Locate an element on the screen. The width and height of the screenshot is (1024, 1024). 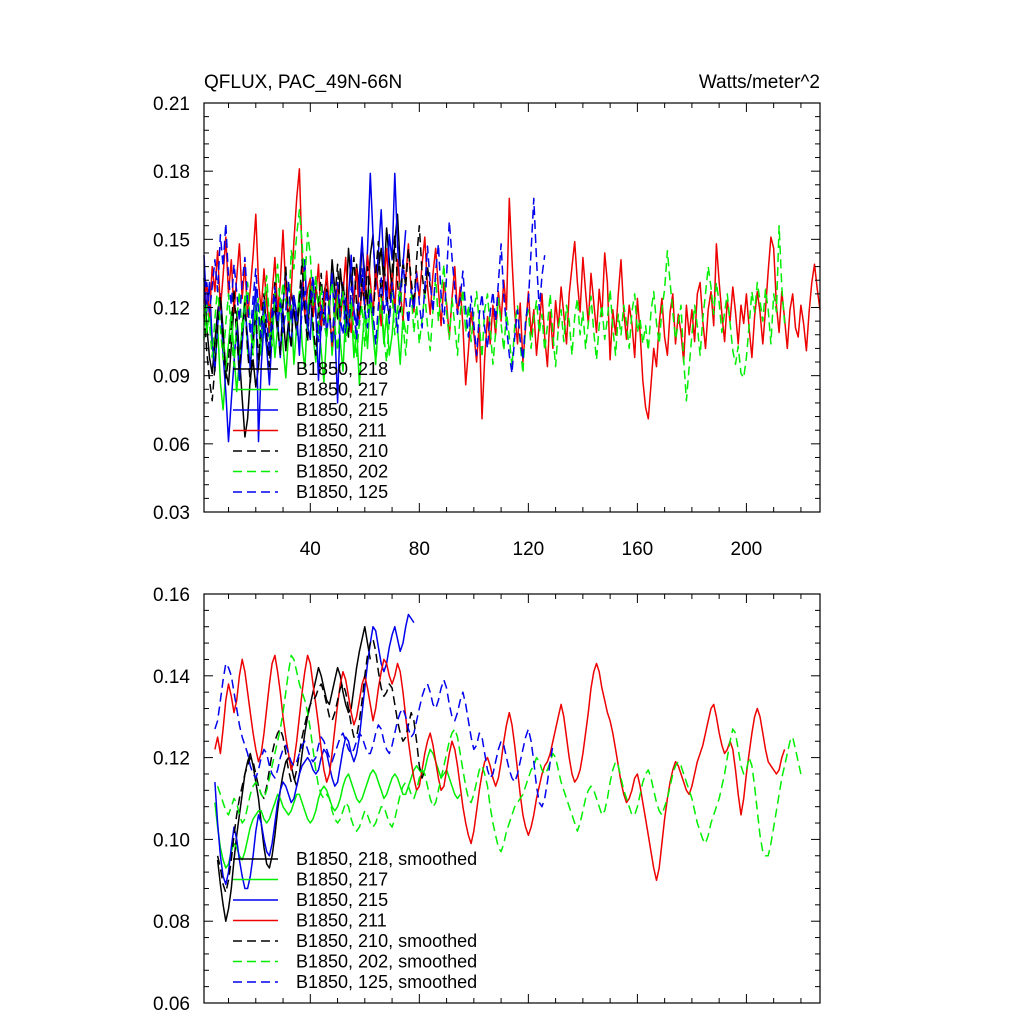
bottom-series-line-b1850-202-smoothed is located at coordinates (509, 755).